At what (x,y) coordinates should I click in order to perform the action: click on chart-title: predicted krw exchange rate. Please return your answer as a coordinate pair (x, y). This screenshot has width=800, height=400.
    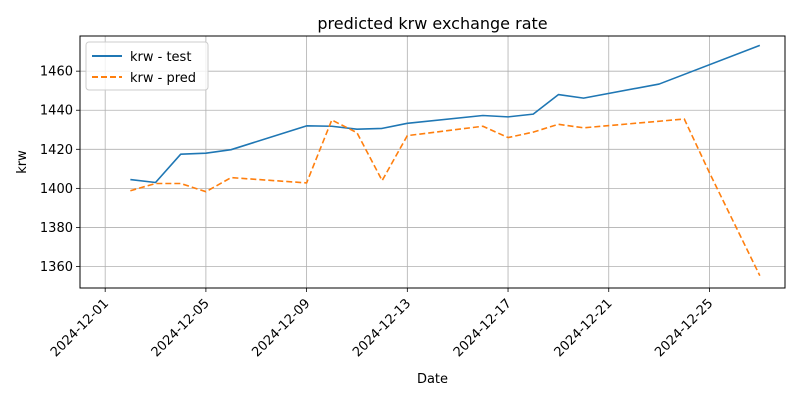
    Looking at the image, I should click on (432, 23).